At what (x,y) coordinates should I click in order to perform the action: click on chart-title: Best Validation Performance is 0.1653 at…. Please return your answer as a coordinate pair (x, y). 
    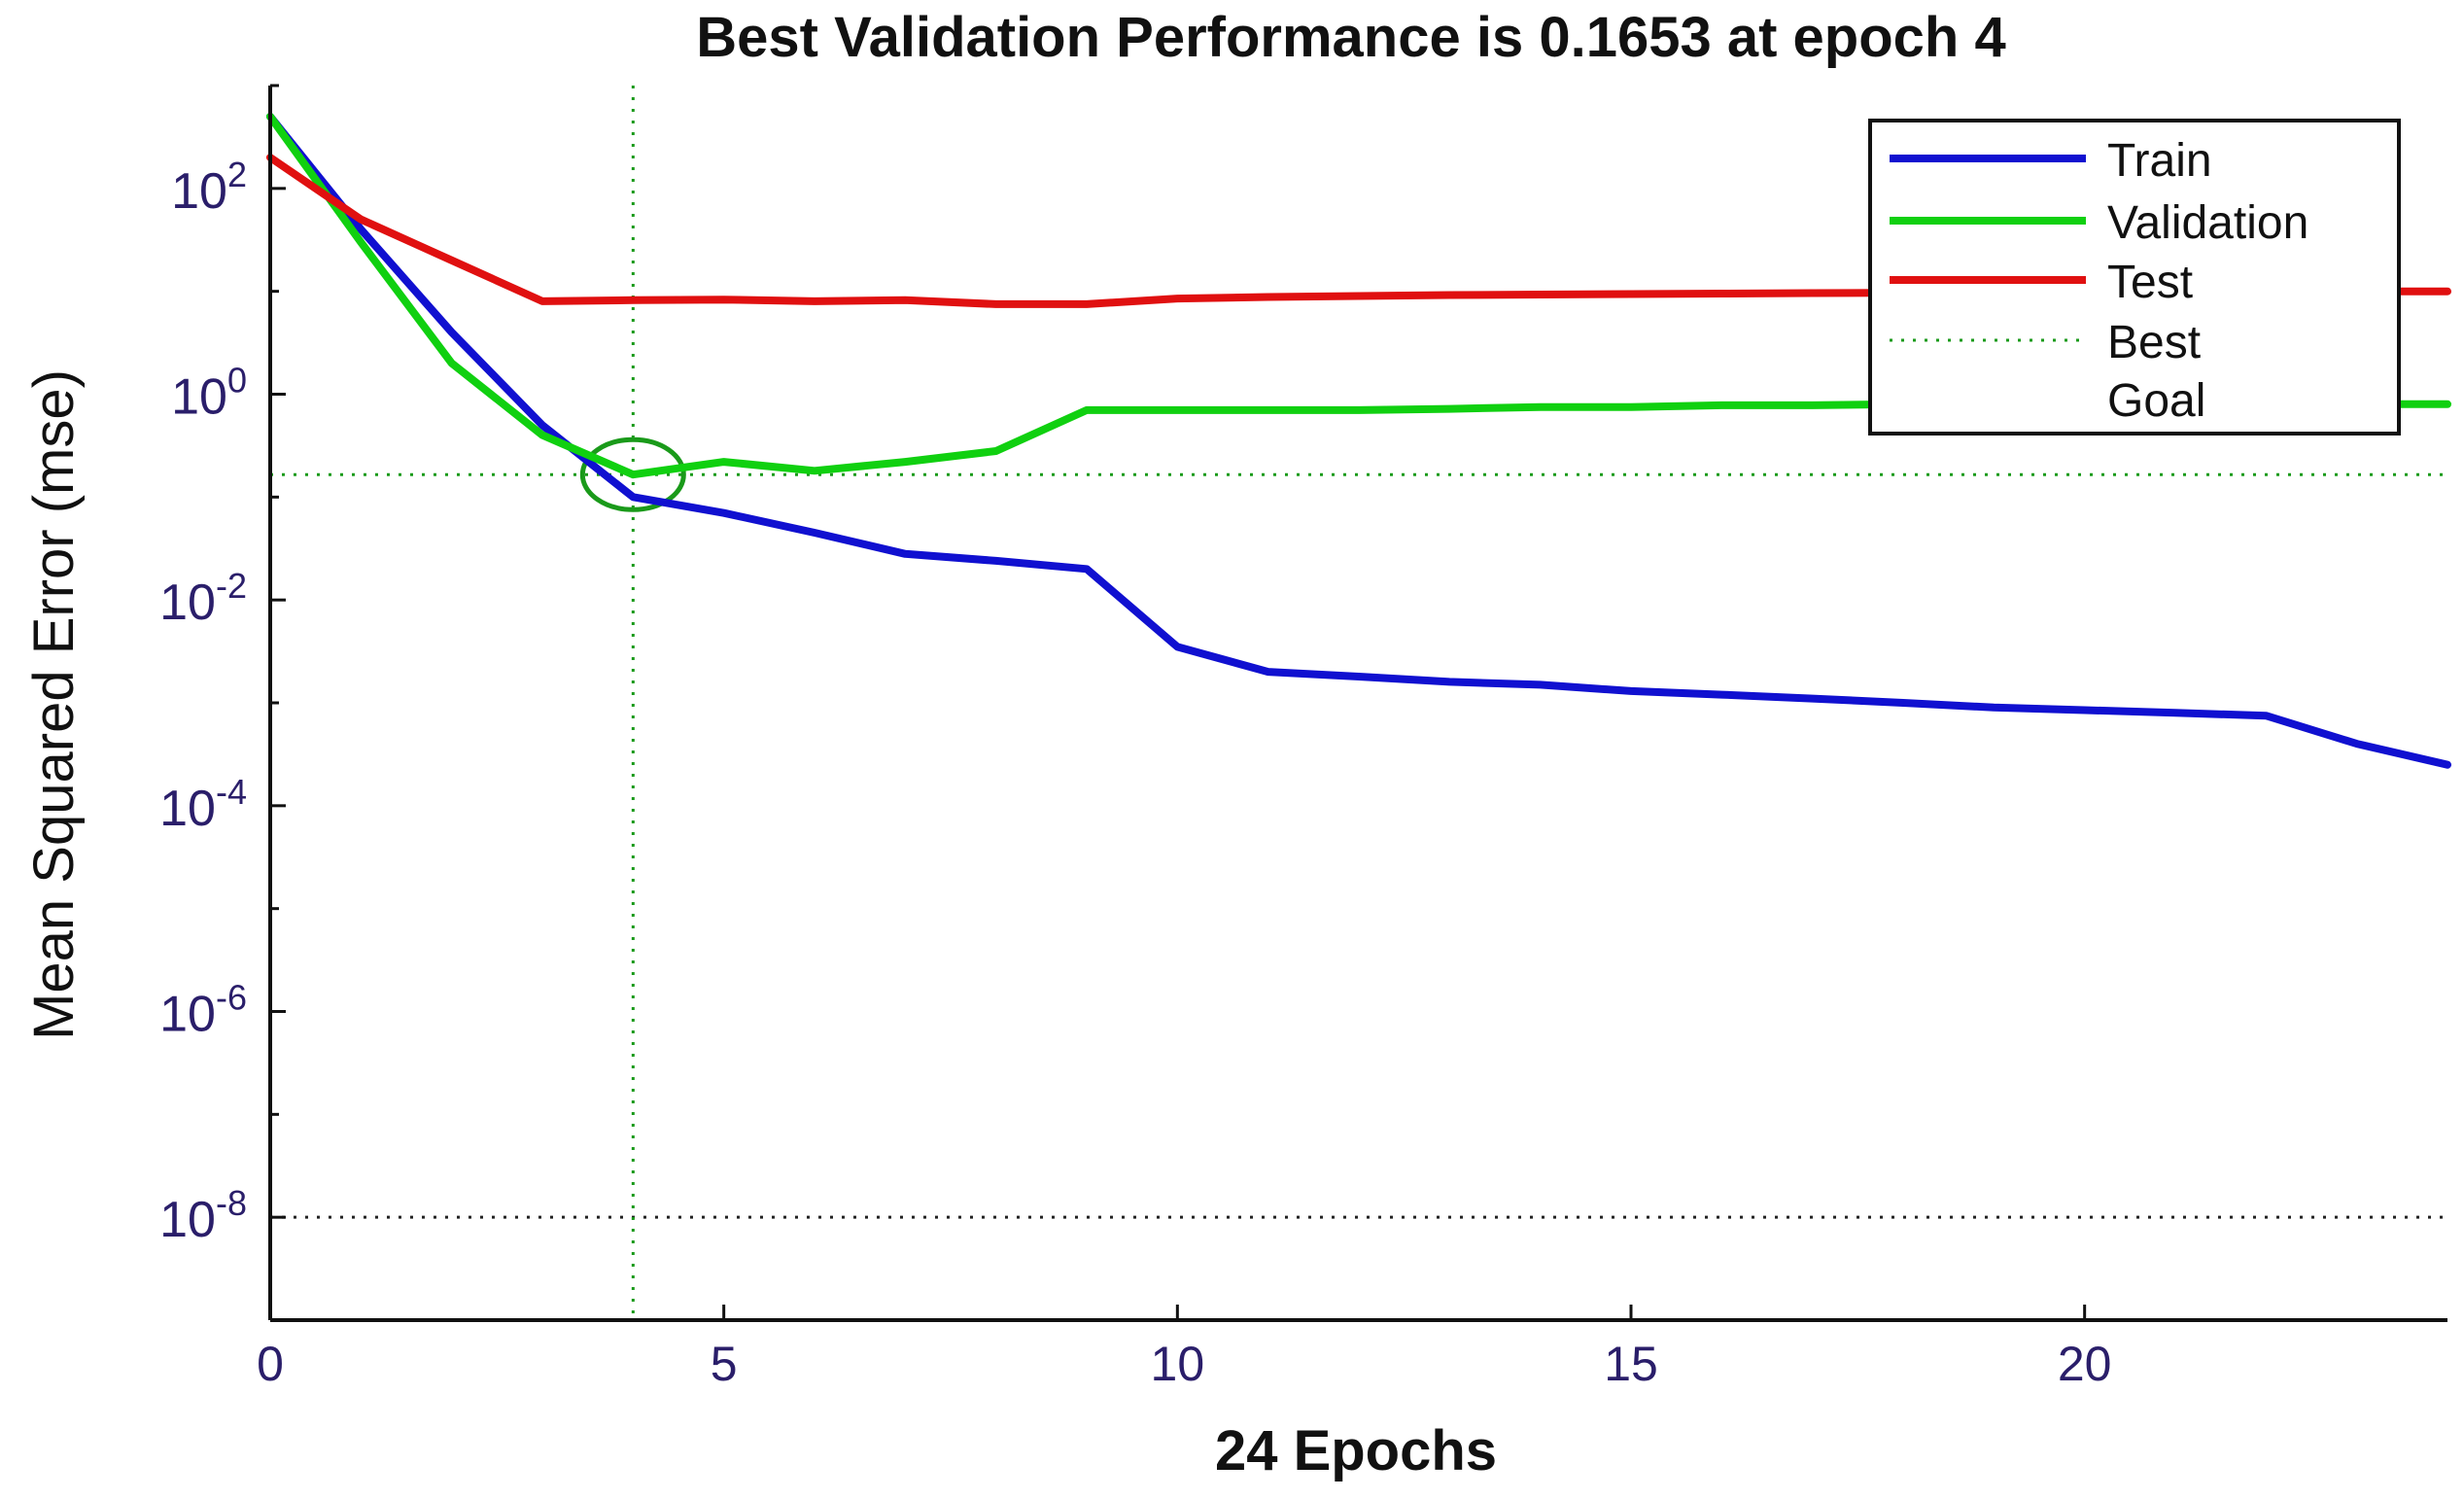
    Looking at the image, I should click on (1351, 37).